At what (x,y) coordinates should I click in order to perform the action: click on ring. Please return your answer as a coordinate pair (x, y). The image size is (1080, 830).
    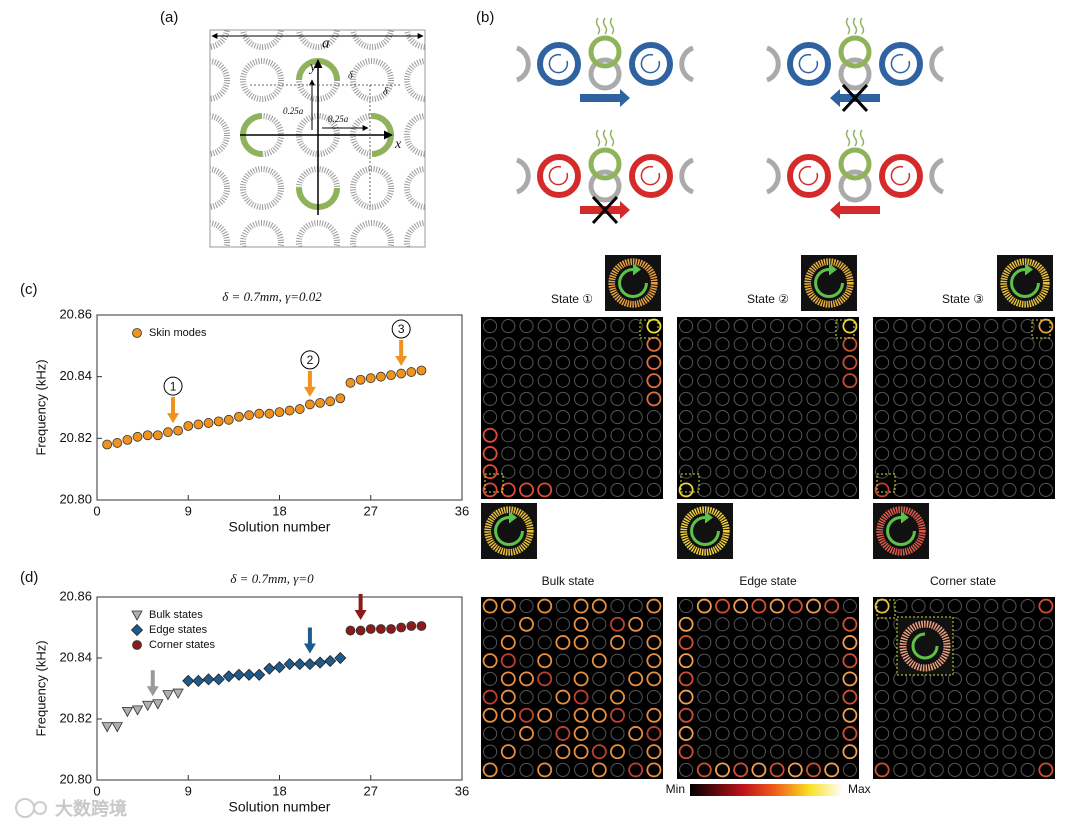
    Looking at the image, I should click on (559, 176).